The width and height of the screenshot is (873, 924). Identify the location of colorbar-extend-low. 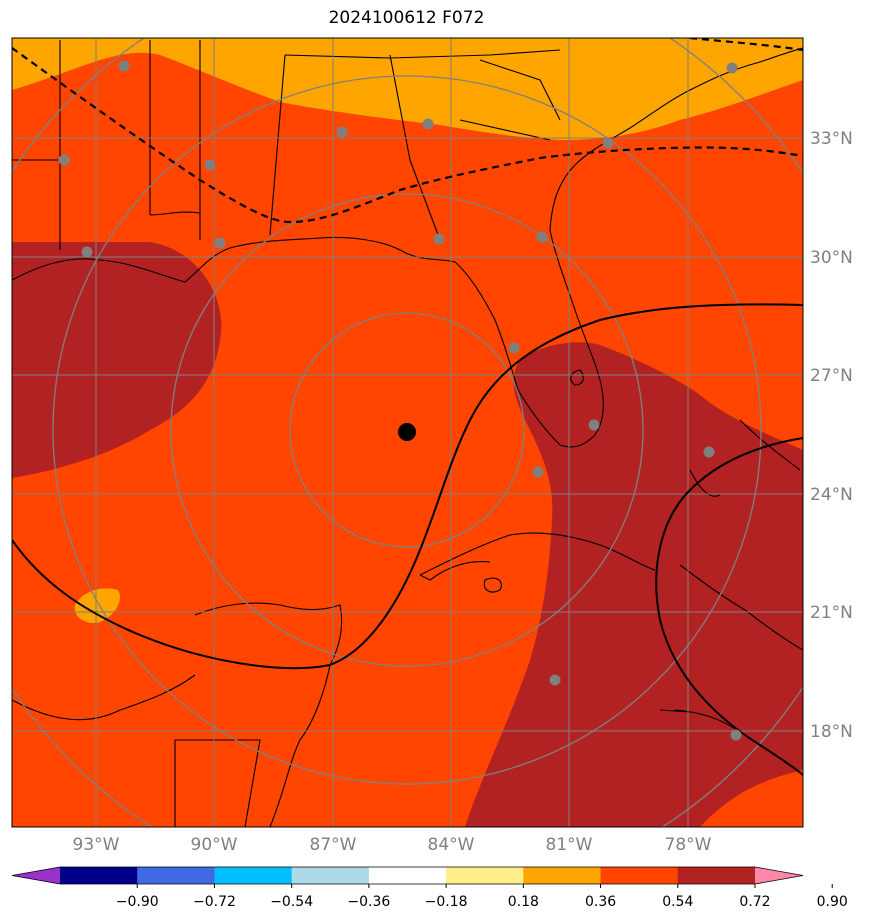
(36, 875).